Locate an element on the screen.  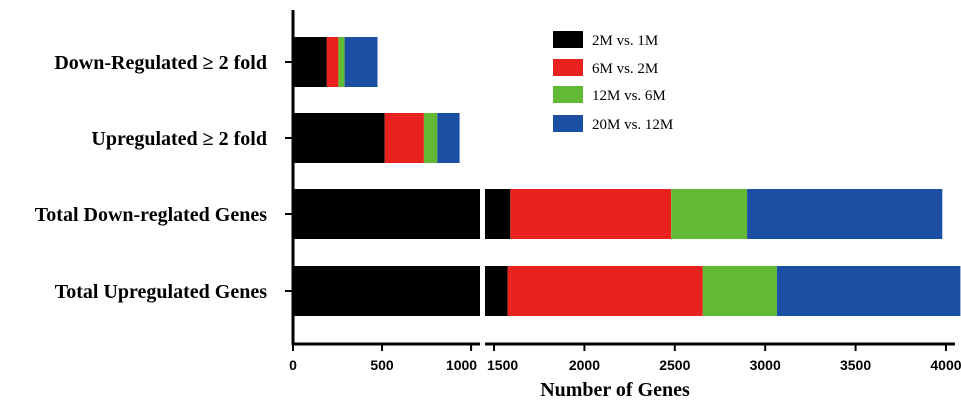
x-tick-label: 2000 is located at coordinates (584, 365).